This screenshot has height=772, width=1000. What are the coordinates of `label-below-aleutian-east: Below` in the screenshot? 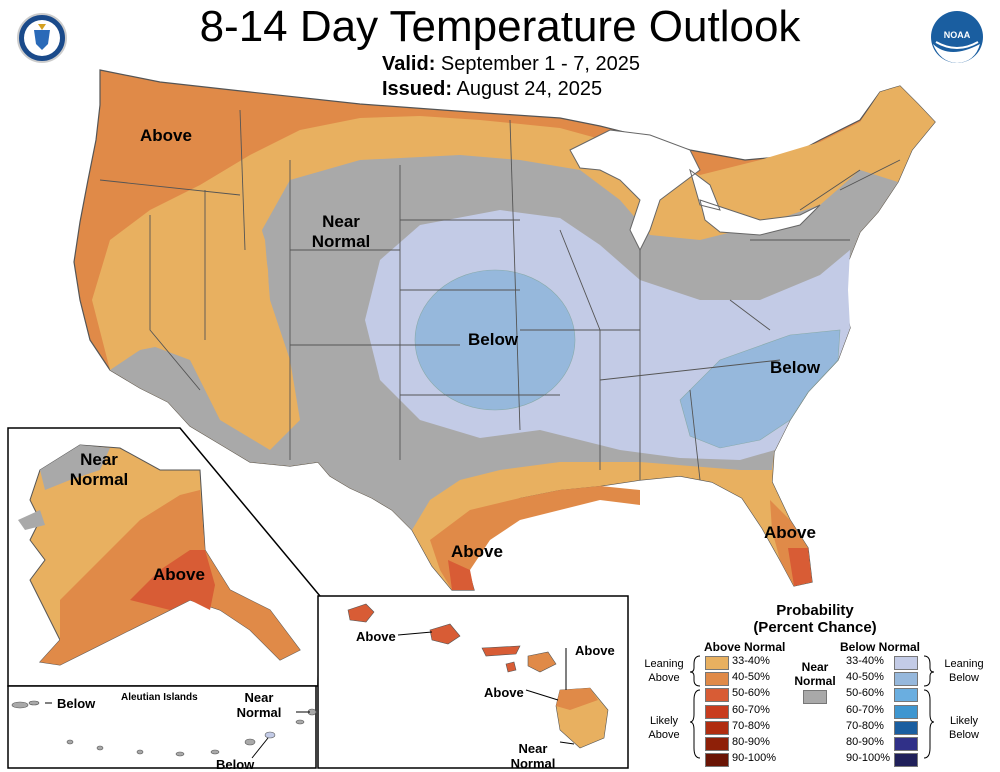 It's located at (235, 764).